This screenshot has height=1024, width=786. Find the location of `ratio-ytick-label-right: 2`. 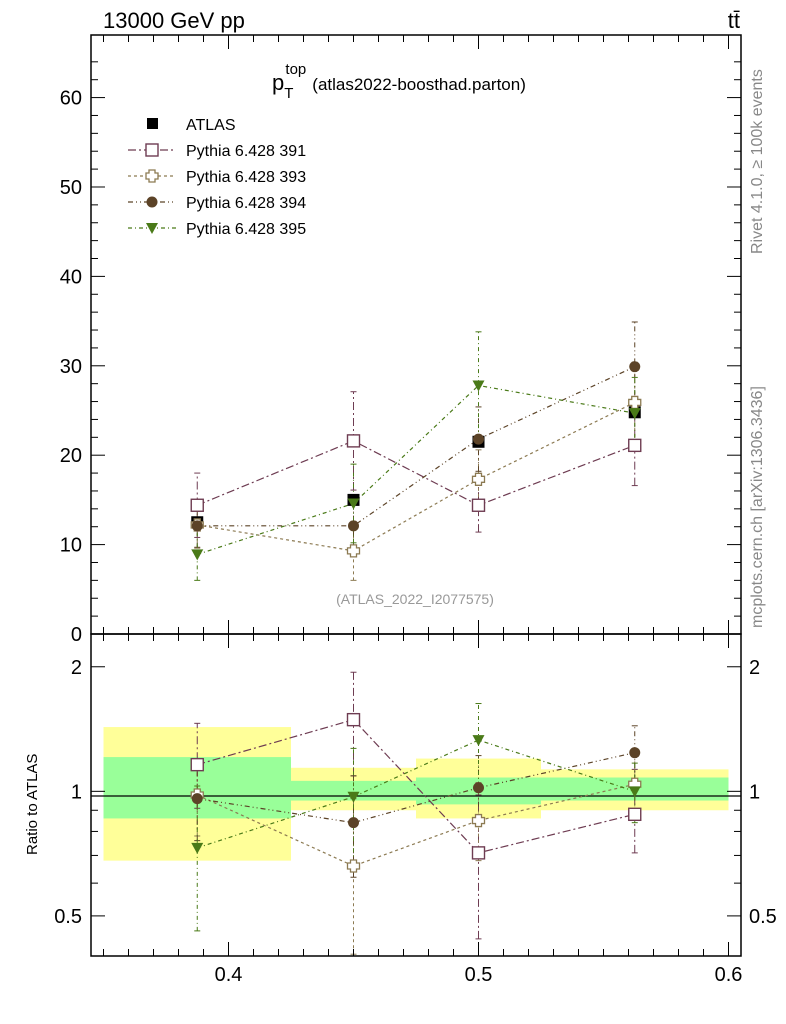

ratio-ytick-label-right: 2 is located at coordinates (754, 668).